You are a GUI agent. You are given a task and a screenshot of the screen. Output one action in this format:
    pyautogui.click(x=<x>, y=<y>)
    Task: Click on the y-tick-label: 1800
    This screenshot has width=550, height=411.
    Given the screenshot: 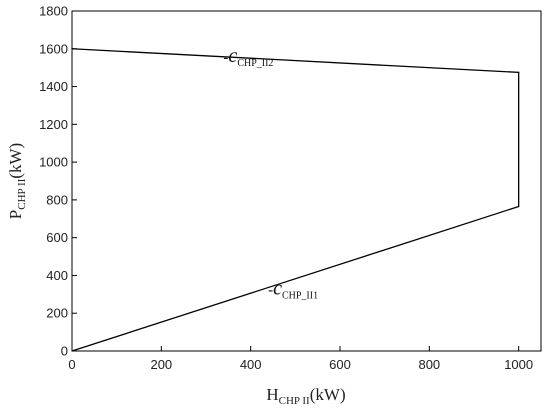 What is the action you would take?
    pyautogui.click(x=53, y=11)
    